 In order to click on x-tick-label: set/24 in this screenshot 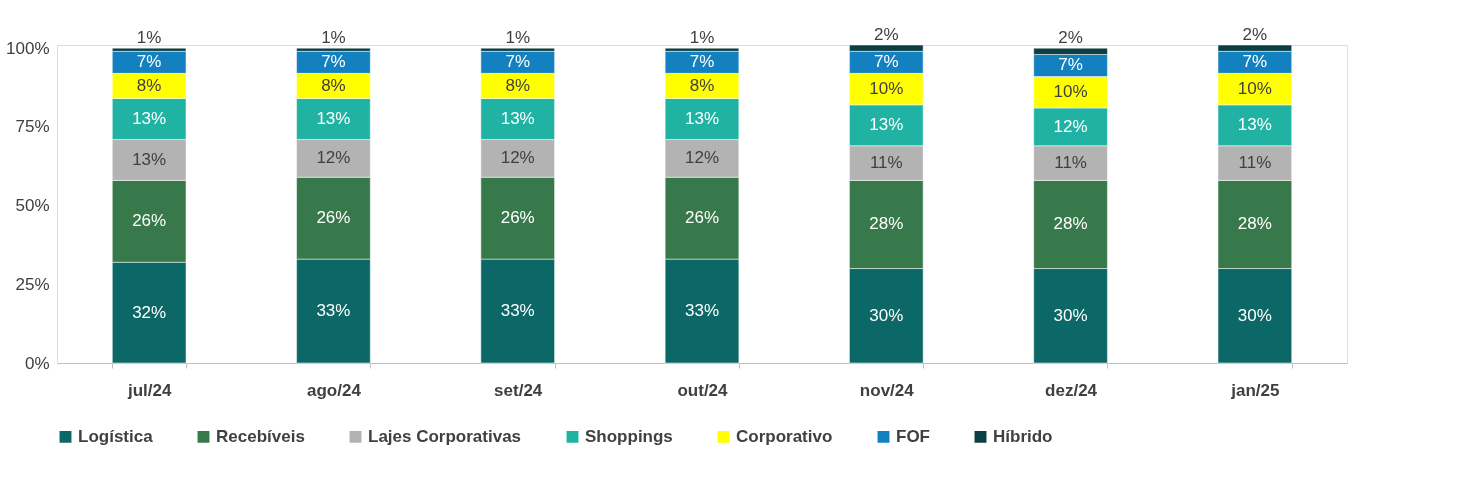, I will do `click(518, 390)`.